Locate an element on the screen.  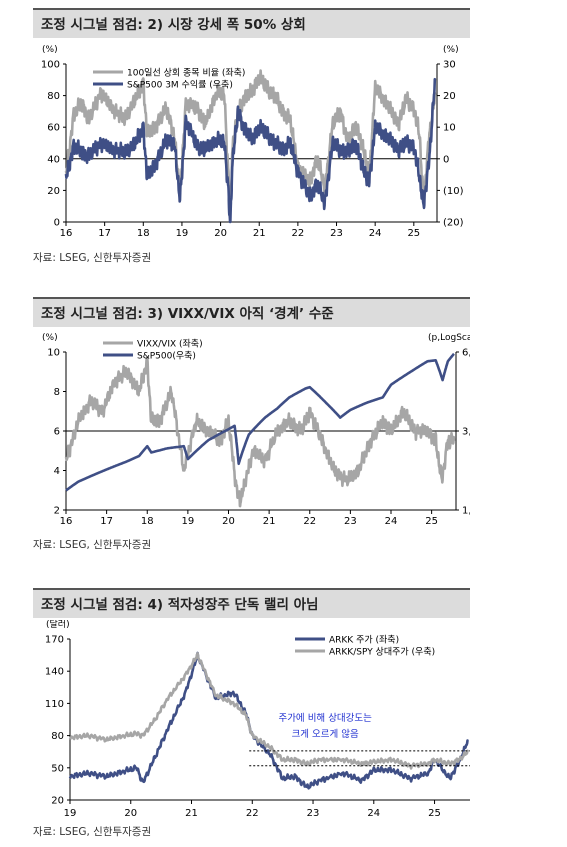
y-left-tick-label: 60 is located at coordinates (53, 128).